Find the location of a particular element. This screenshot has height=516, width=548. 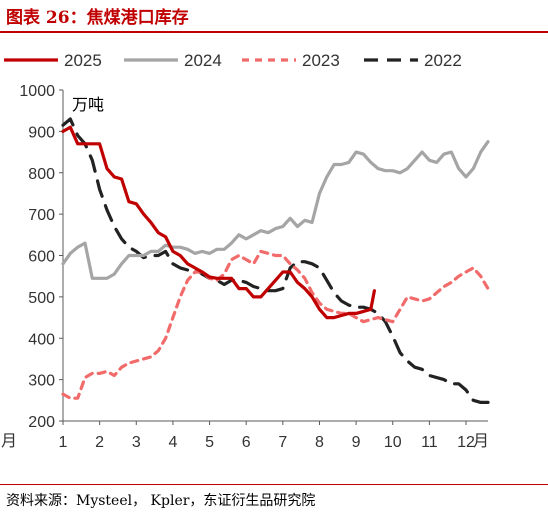

x-tick-label: 8 is located at coordinates (319, 442).